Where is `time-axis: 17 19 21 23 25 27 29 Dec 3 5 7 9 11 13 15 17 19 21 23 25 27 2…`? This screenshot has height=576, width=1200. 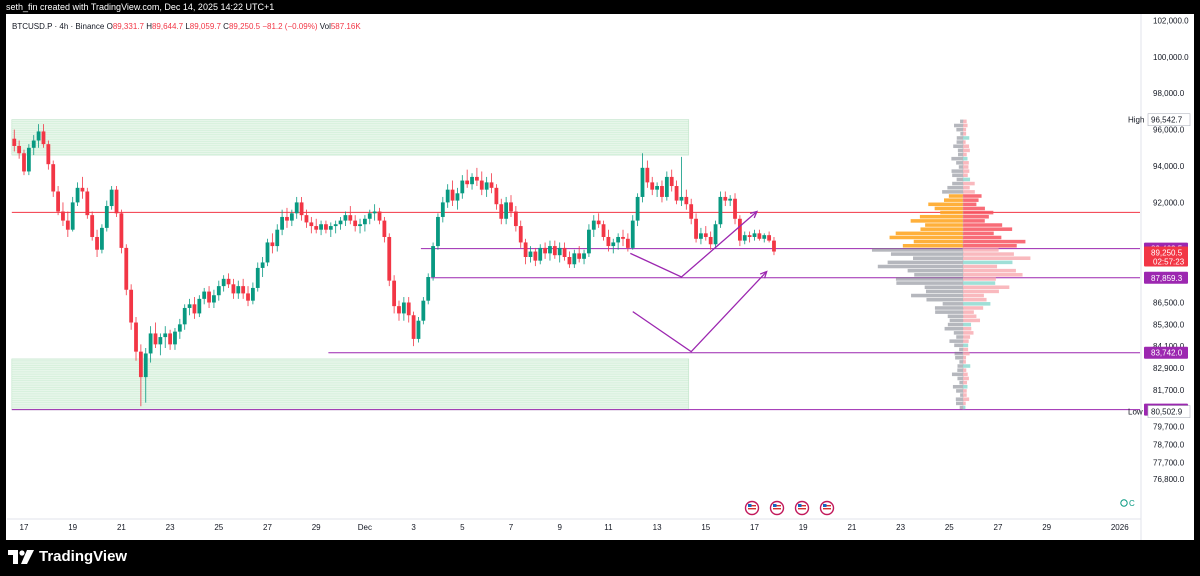 time-axis: 17 19 21 23 25 27 29 Dec 3 5 7 9 11 13 15 17 19 21 23 25 27 2… is located at coordinates (574, 525).